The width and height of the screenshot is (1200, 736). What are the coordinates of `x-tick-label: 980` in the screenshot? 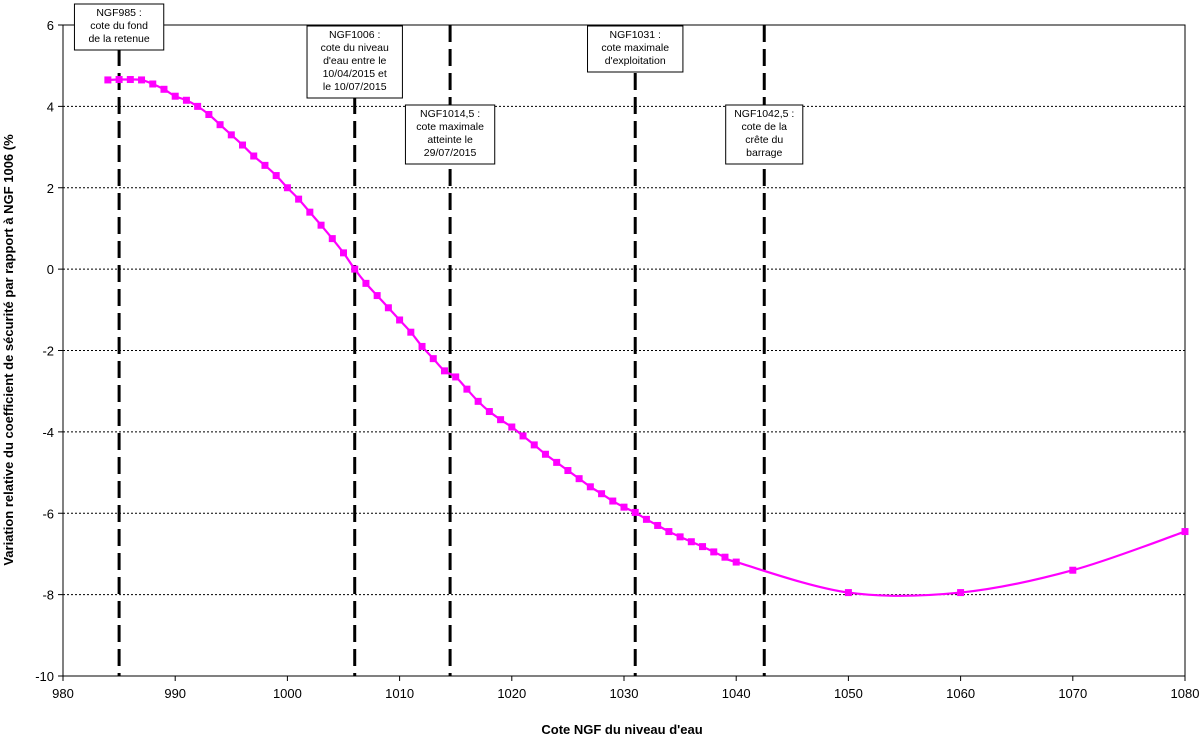 It's located at (63, 693).